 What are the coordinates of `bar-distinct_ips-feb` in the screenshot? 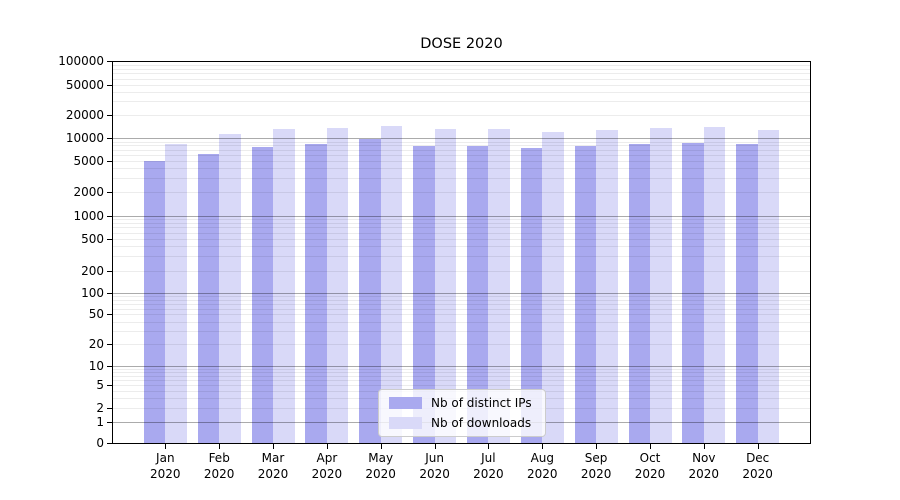 It's located at (208, 298).